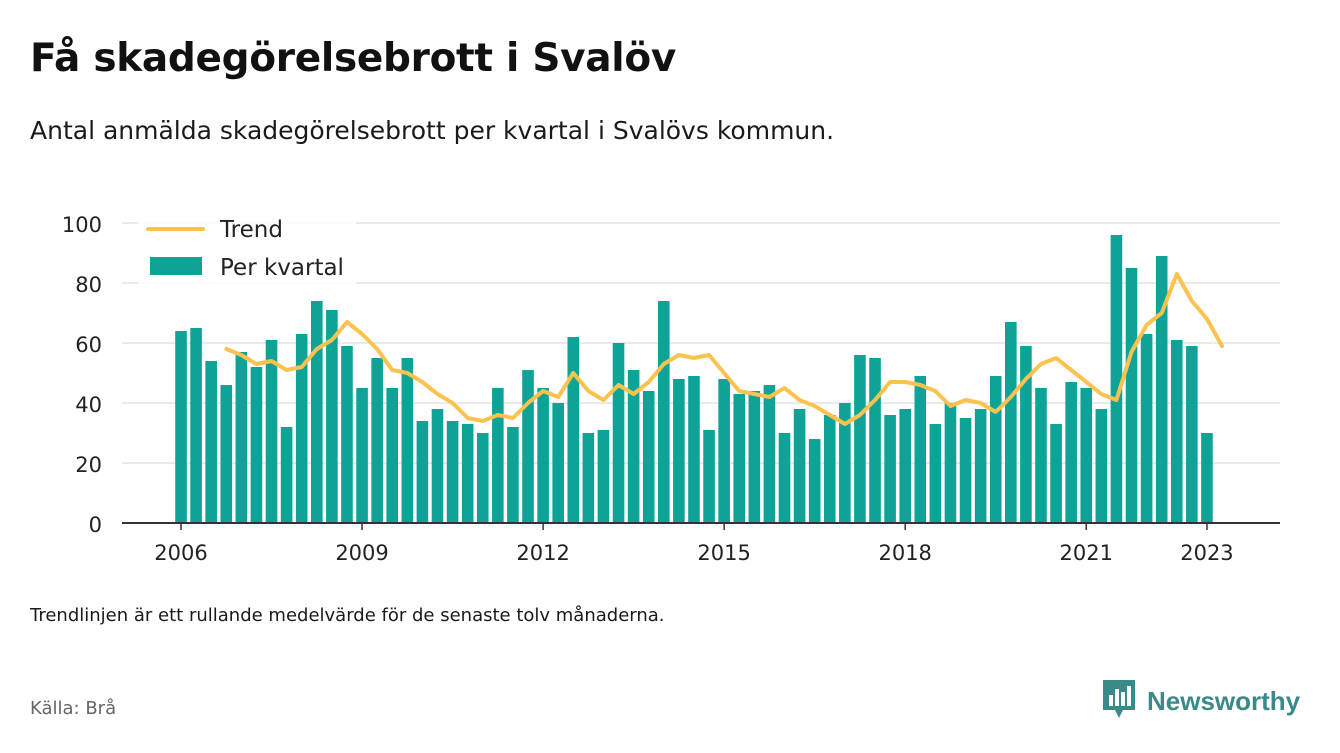 The height and width of the screenshot is (753, 1340). What do you see at coordinates (73, 708) in the screenshot?
I see `source-credit: Källa: Brå` at bounding box center [73, 708].